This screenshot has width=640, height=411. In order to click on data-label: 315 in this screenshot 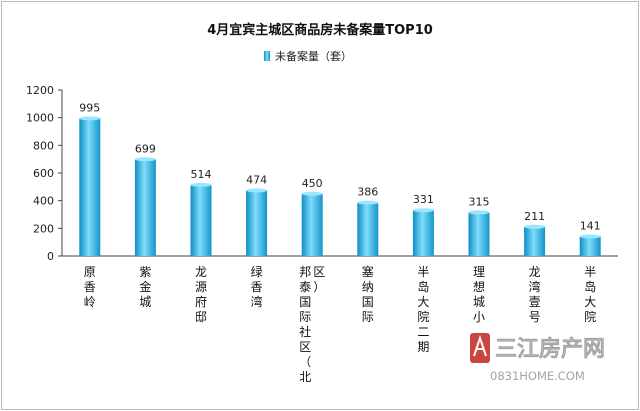, I will do `click(479, 201)`.